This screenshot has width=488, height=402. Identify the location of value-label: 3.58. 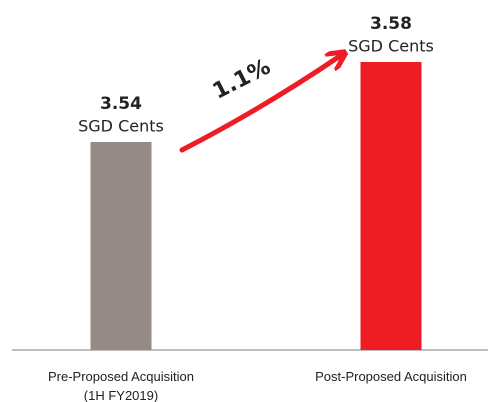
(391, 24).